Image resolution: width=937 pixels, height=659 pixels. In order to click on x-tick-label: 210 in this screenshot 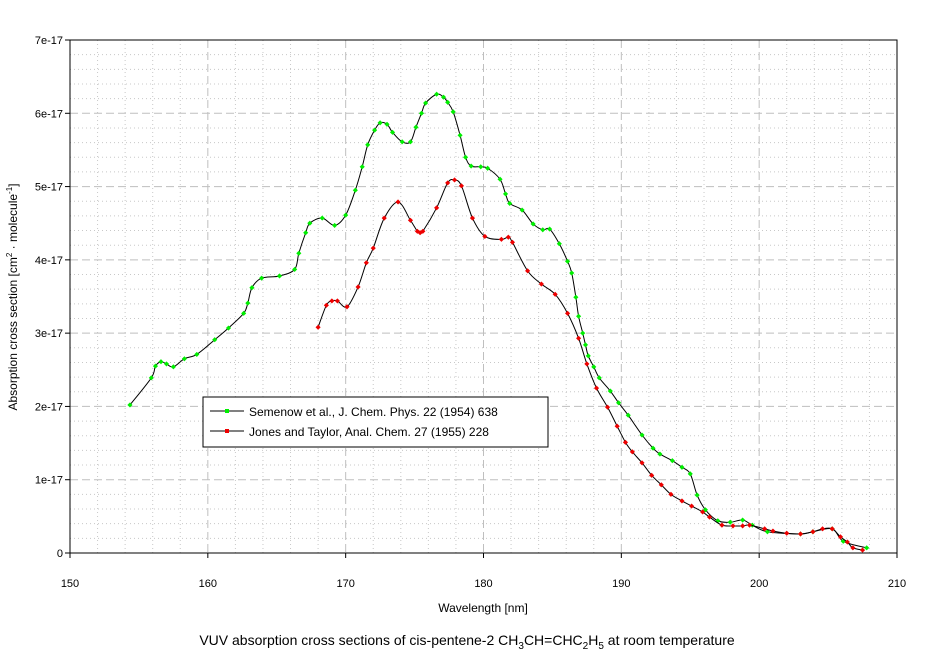, I will do `click(897, 584)`.